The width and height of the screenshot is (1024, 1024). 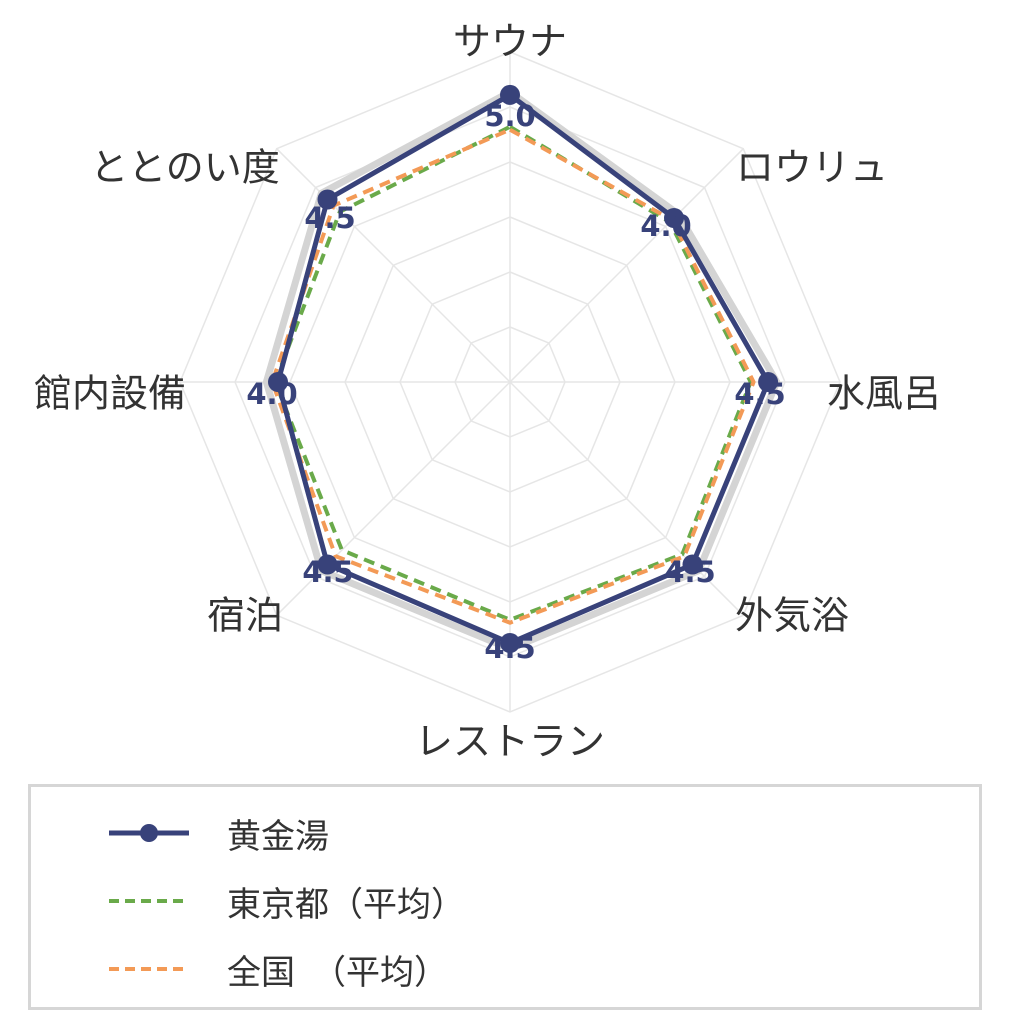 I want to click on axis-label-2: 水風呂, so click(x=884, y=394).